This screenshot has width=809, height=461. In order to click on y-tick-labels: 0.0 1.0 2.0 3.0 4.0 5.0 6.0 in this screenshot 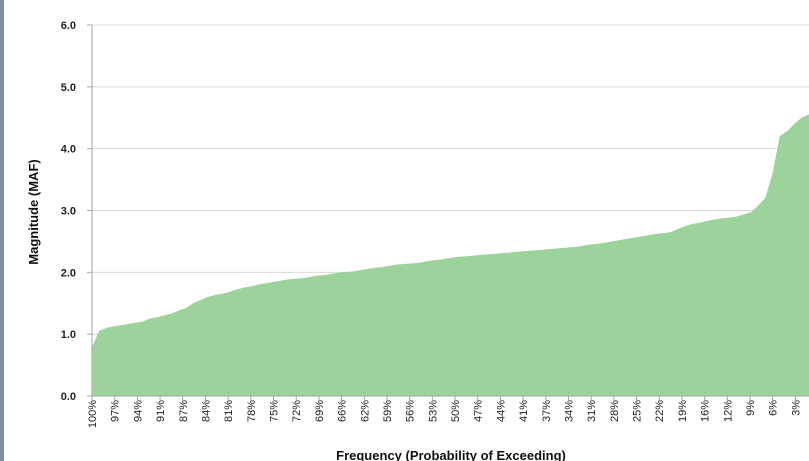, I will do `click(68, 211)`.